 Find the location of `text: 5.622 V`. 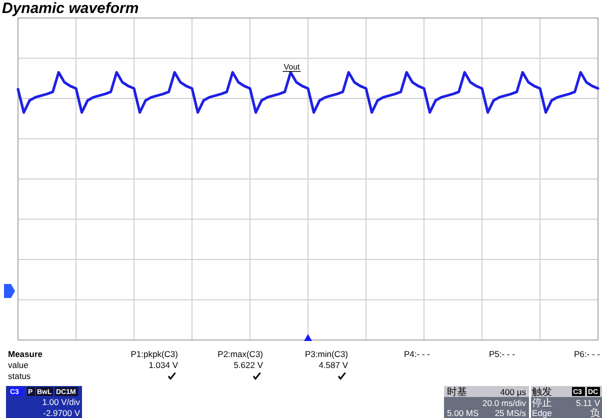

text: 5.622 V is located at coordinates (249, 365).